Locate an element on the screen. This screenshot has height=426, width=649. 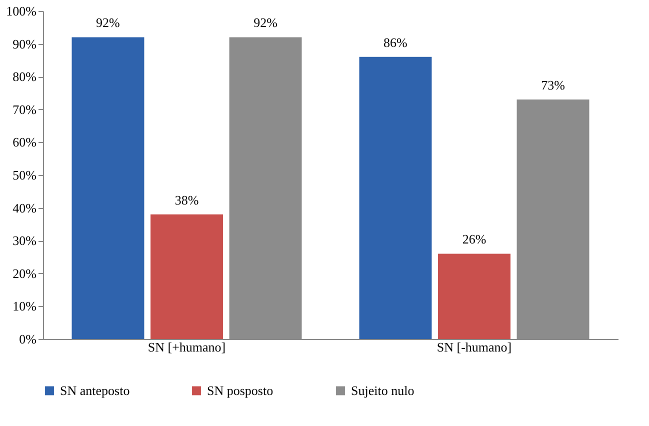
y-tick-label: 50% is located at coordinates (24, 175).